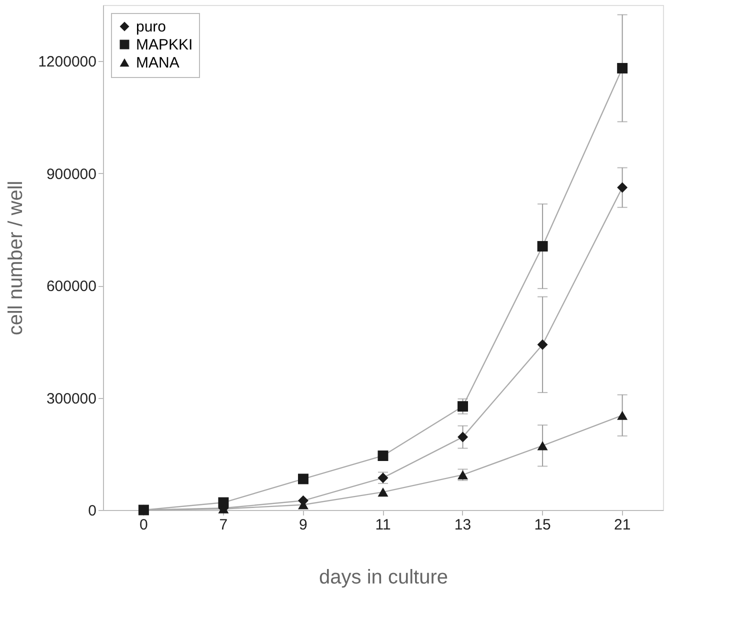  Describe the element at coordinates (158, 63) in the screenshot. I see `legend-label: MANA` at that location.